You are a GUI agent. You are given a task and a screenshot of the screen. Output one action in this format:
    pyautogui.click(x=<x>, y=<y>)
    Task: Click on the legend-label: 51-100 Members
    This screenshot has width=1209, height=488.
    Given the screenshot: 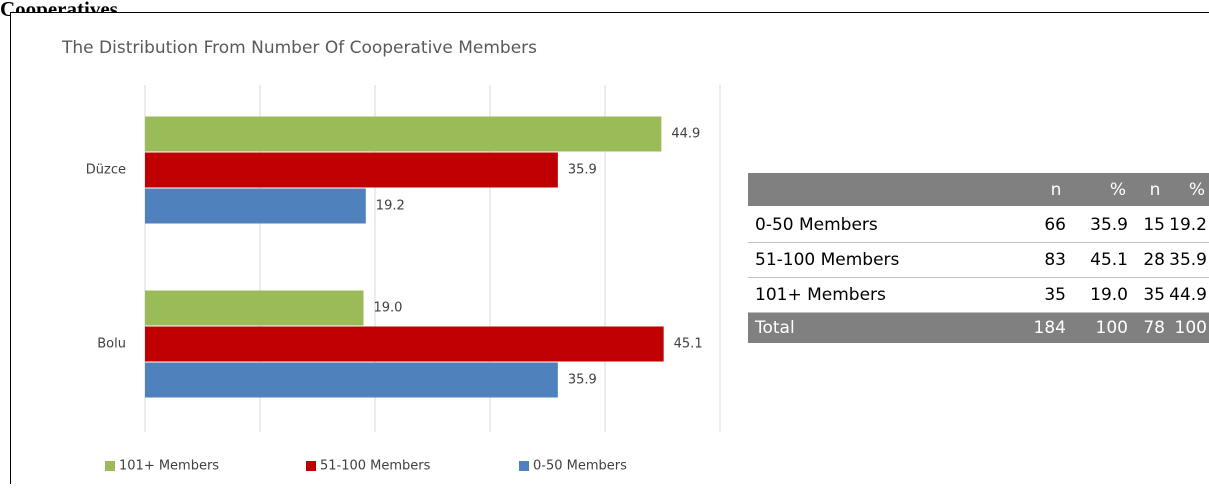 What is the action you would take?
    pyautogui.click(x=375, y=466)
    